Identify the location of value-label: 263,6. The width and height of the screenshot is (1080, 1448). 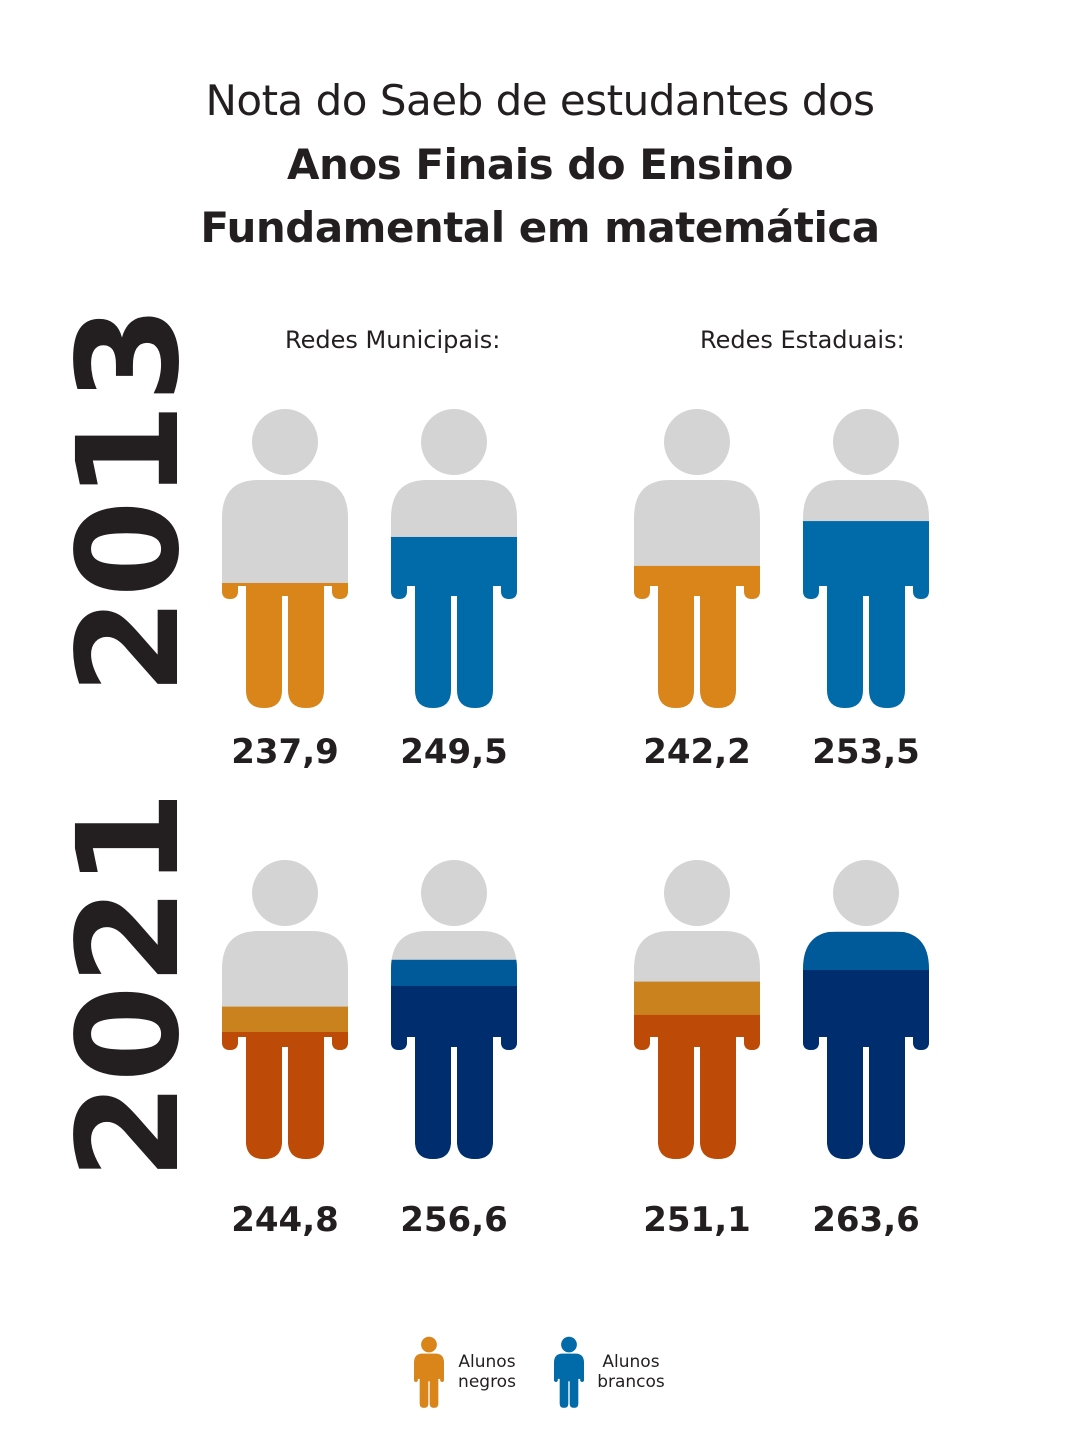
(866, 1220).